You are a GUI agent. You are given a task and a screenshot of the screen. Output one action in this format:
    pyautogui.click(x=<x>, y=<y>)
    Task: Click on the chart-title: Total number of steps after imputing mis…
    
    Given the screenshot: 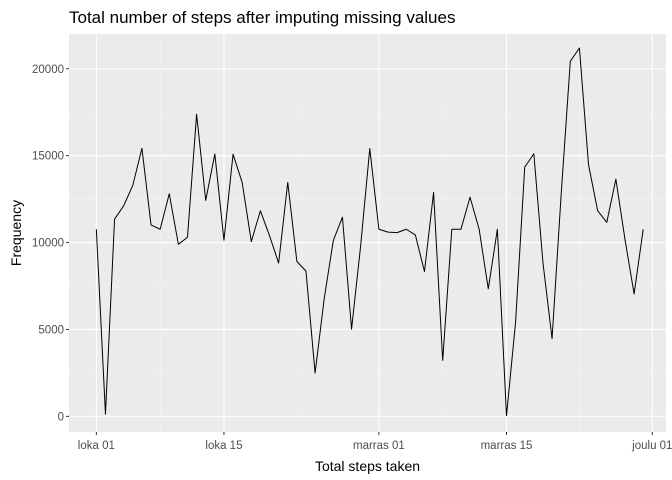 What is the action you would take?
    pyautogui.click(x=262, y=17)
    